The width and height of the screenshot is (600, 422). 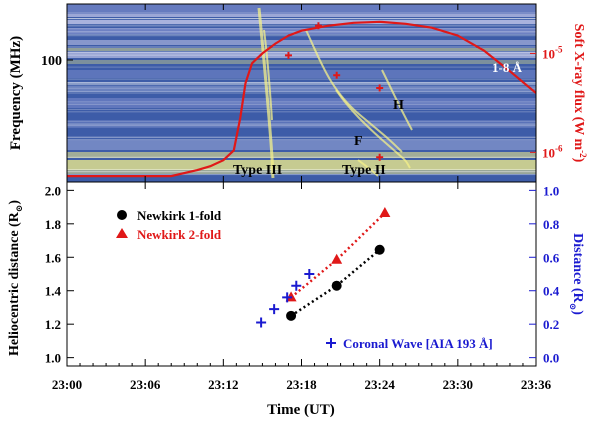 What do you see at coordinates (551, 224) in the screenshot?
I see `right-tick-label: 0.8` at bounding box center [551, 224].